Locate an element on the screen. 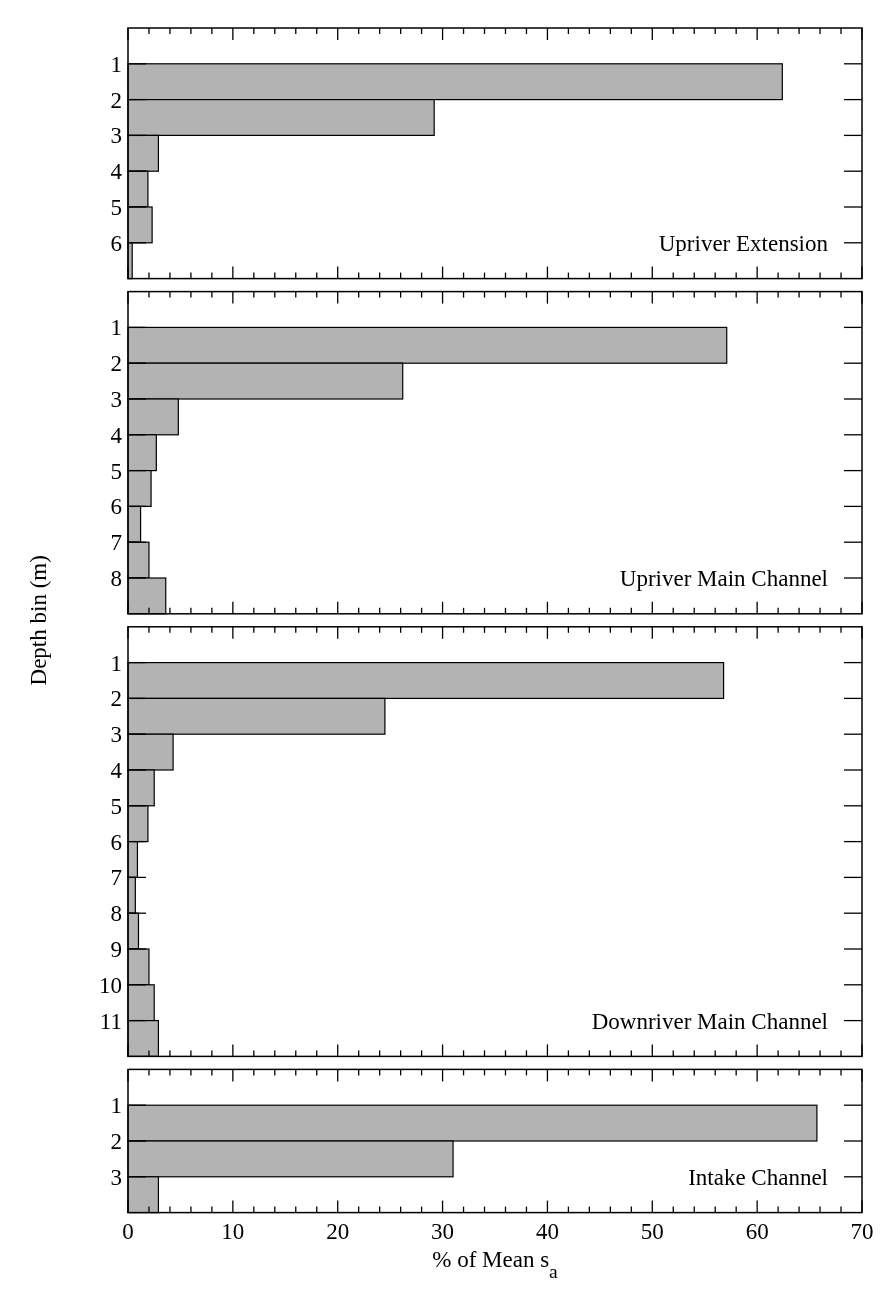 This screenshot has width=881, height=1303. x-tick-label: 60 is located at coordinates (757, 1231).